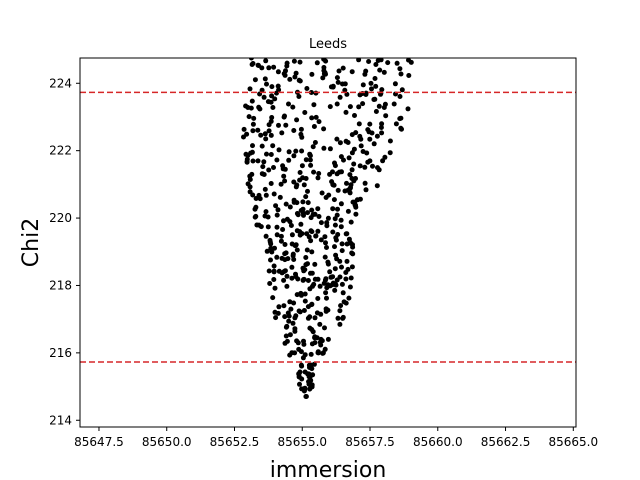 The image size is (640, 480). I want to click on y-tick-label: 224, so click(60, 83).